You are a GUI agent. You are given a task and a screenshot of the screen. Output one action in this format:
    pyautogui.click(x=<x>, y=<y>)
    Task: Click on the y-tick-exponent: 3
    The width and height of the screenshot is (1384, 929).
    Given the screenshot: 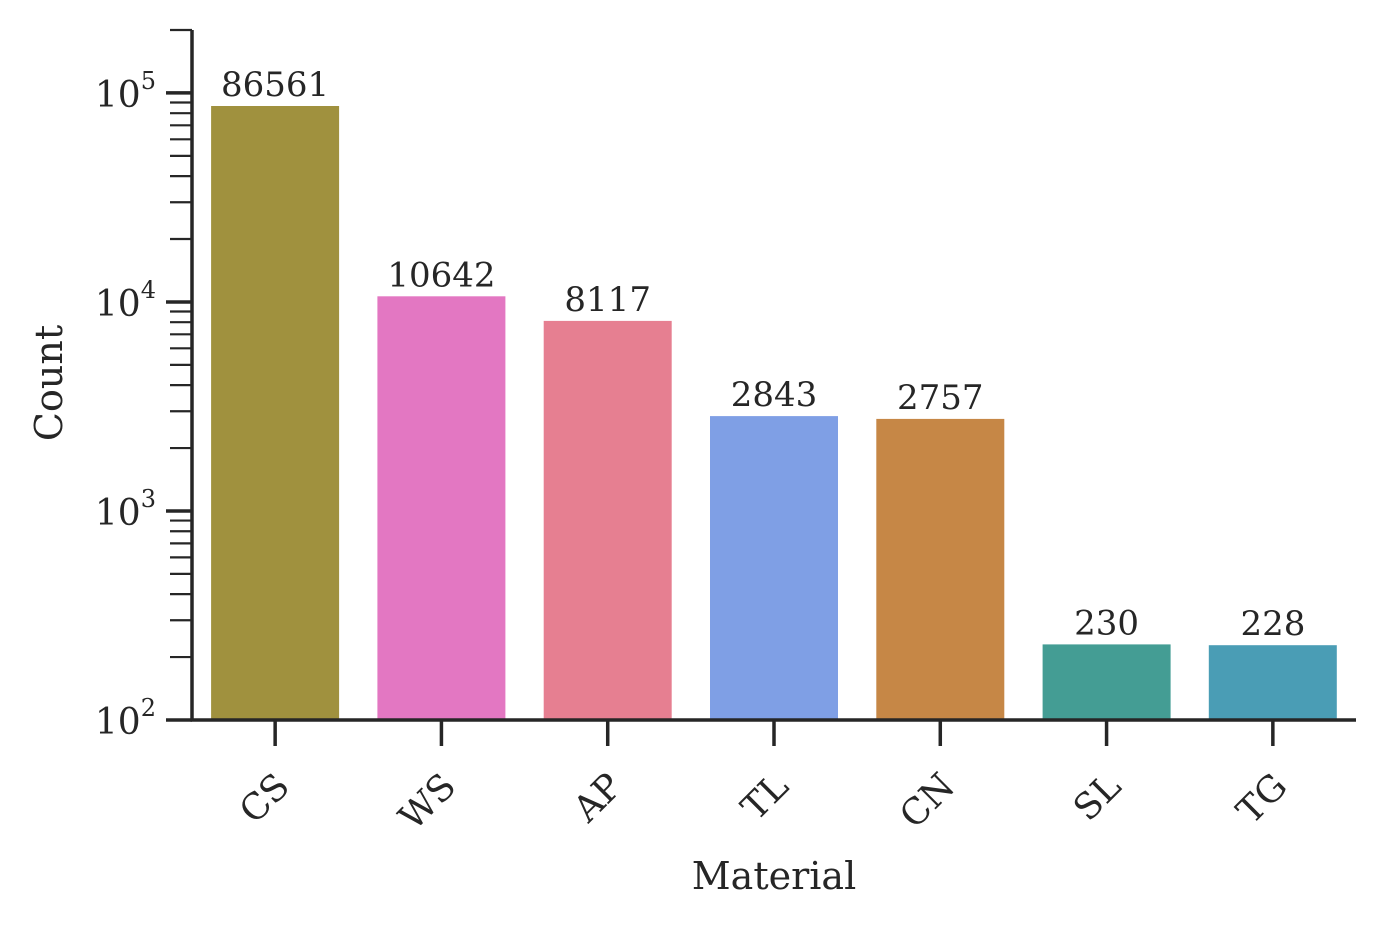 What is the action you would take?
    pyautogui.click(x=148, y=499)
    